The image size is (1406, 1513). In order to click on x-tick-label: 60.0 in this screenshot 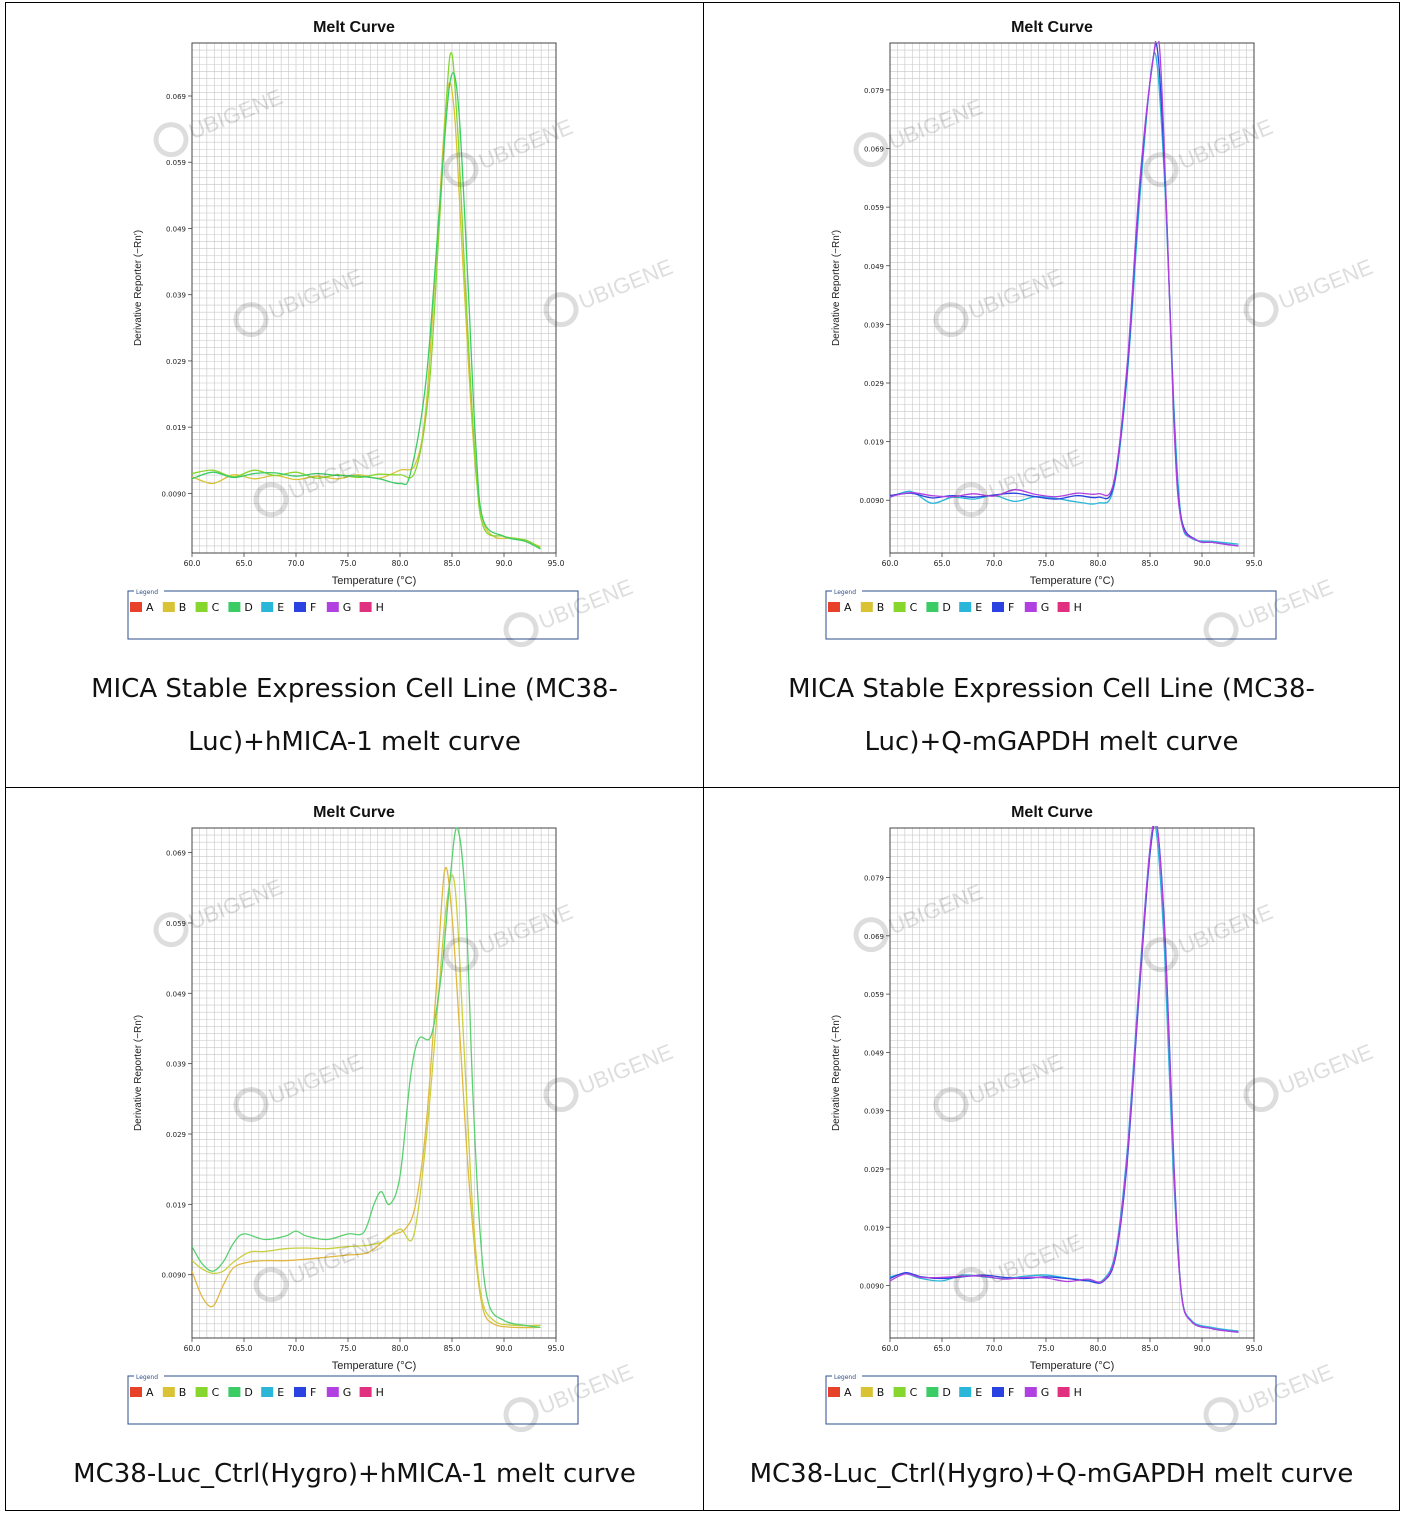, I will do `click(192, 563)`.